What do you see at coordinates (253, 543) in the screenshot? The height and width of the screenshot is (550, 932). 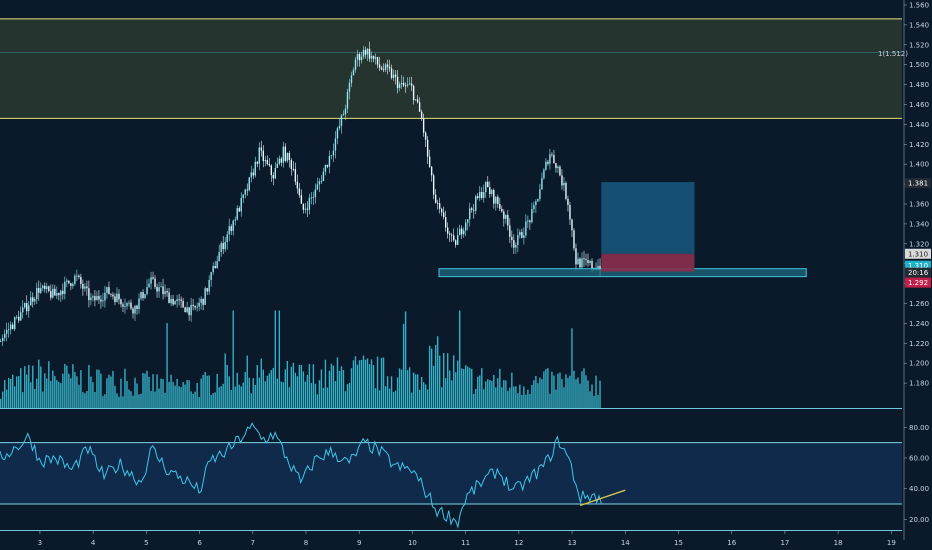 I see `time-tick-label: 7` at bounding box center [253, 543].